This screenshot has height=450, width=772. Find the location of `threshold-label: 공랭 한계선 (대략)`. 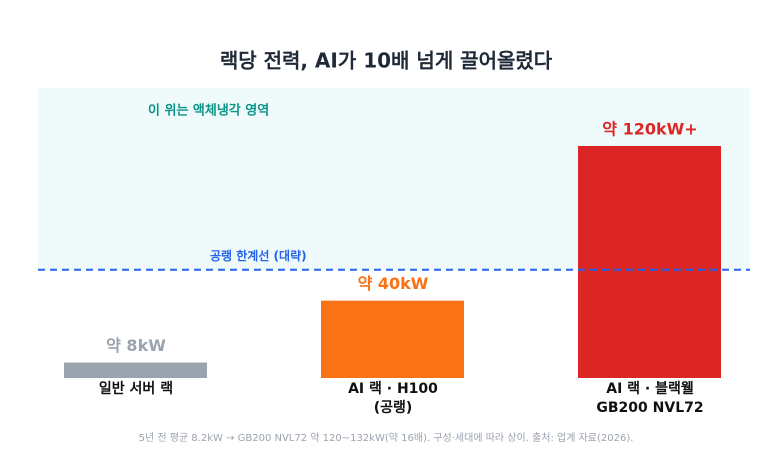

threshold-label: 공랭 한계선 (대략) is located at coordinates (258, 255).